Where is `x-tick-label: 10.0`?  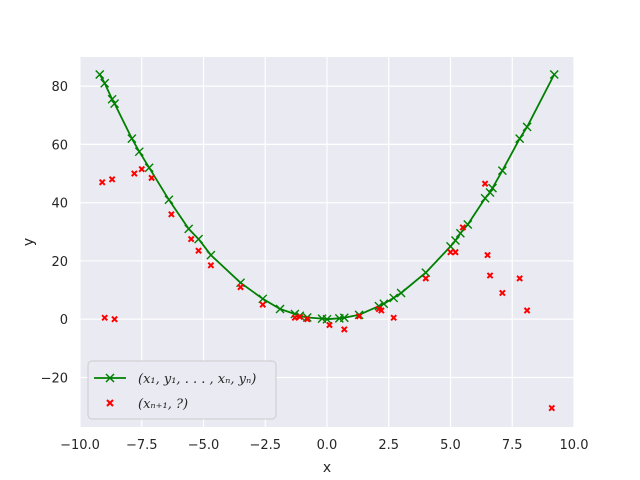 x-tick-label: 10.0 is located at coordinates (574, 445).